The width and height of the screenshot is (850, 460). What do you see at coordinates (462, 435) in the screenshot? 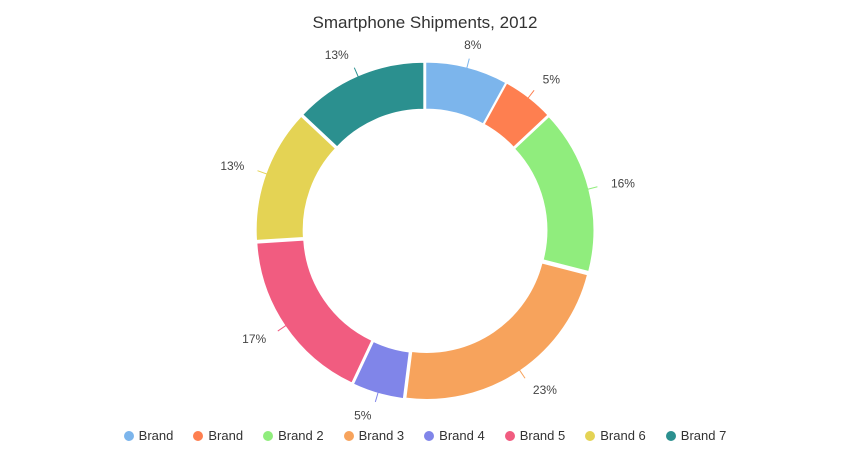
I see `legend-label-5: Brand 4` at bounding box center [462, 435].